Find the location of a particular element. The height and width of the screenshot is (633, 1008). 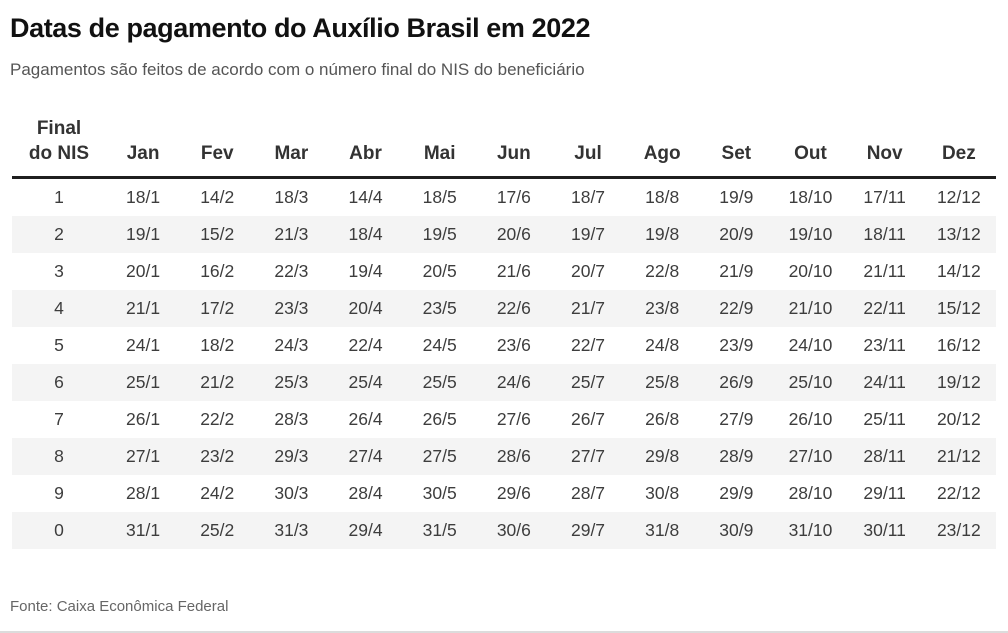

column-header-month: Nov is located at coordinates (884, 148).